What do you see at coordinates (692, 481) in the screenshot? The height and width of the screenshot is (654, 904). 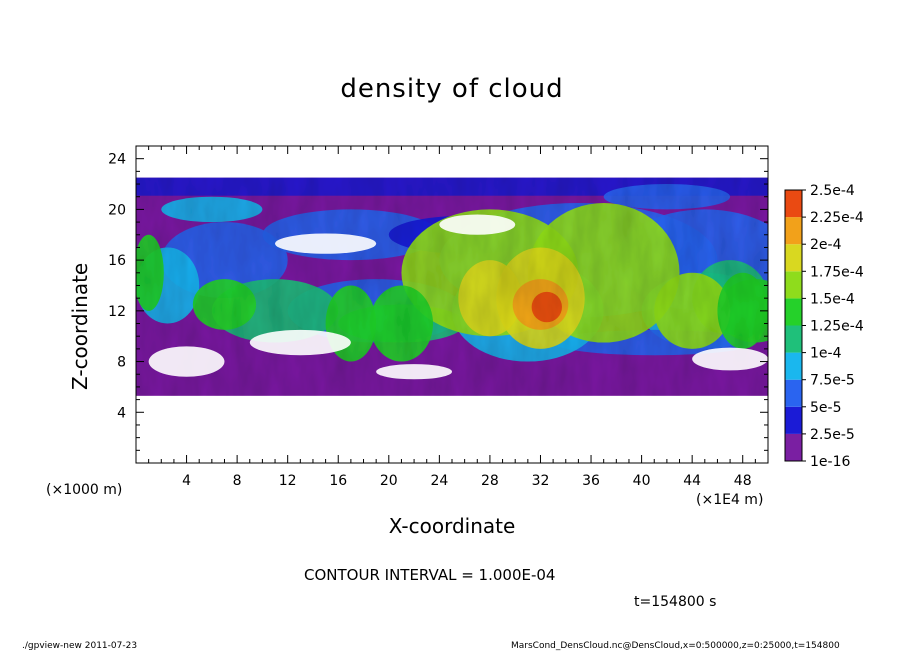 I see `x-tick-label: 44` at bounding box center [692, 481].